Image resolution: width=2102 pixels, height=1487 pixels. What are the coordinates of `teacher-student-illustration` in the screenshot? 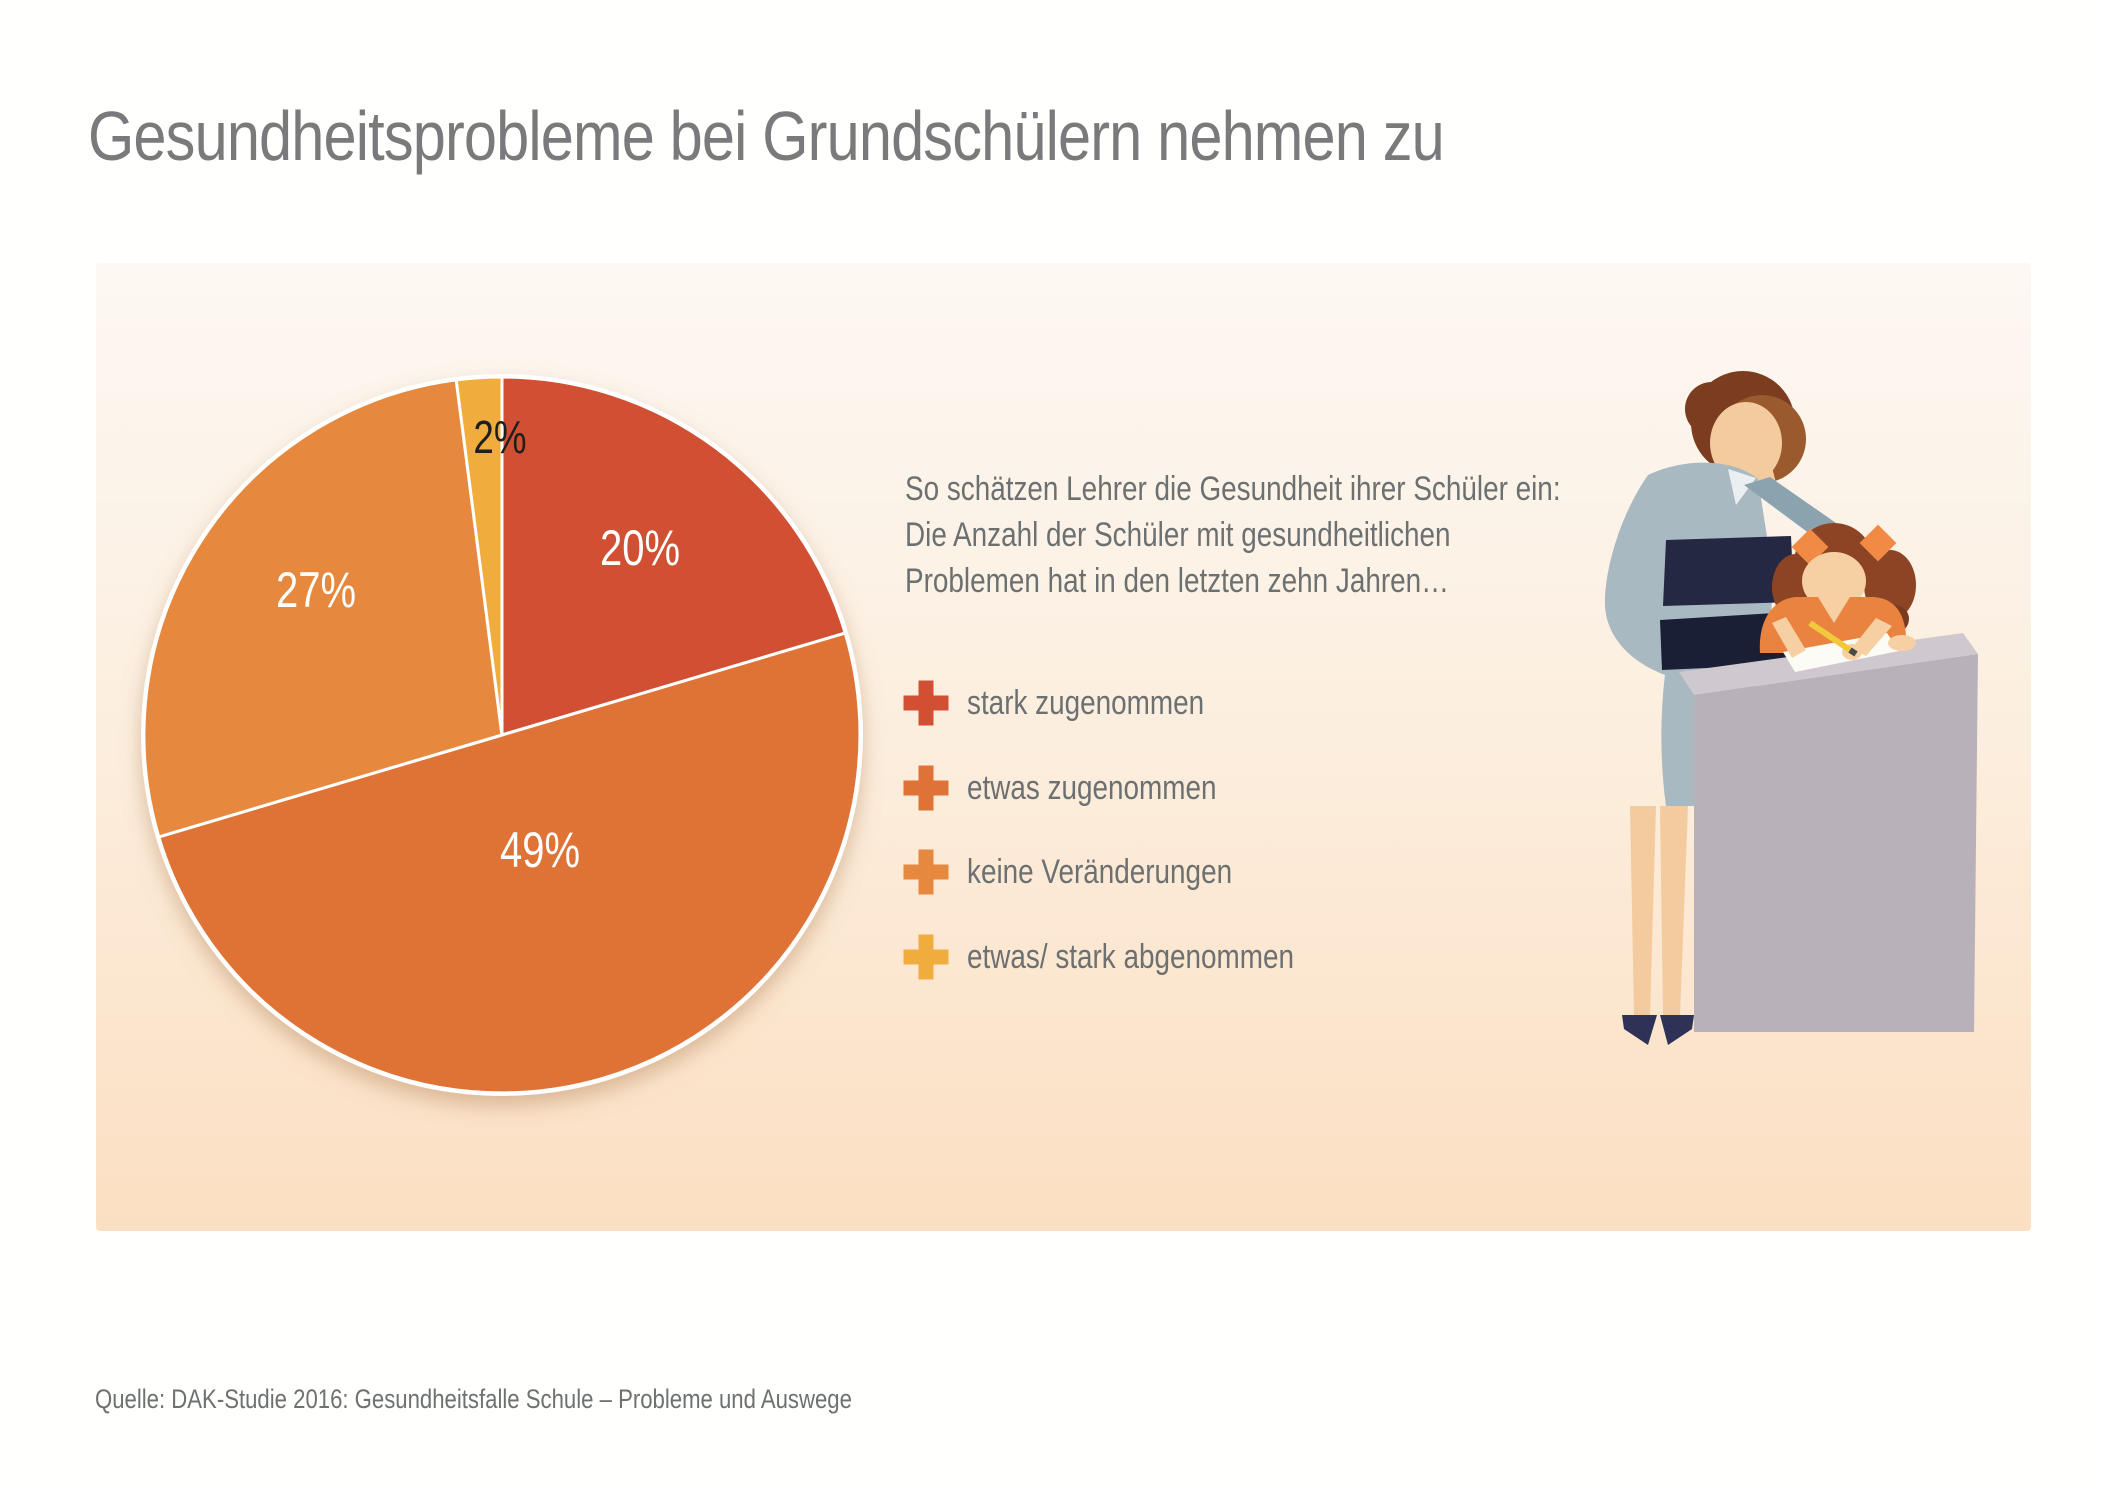 It's located at (1791, 708).